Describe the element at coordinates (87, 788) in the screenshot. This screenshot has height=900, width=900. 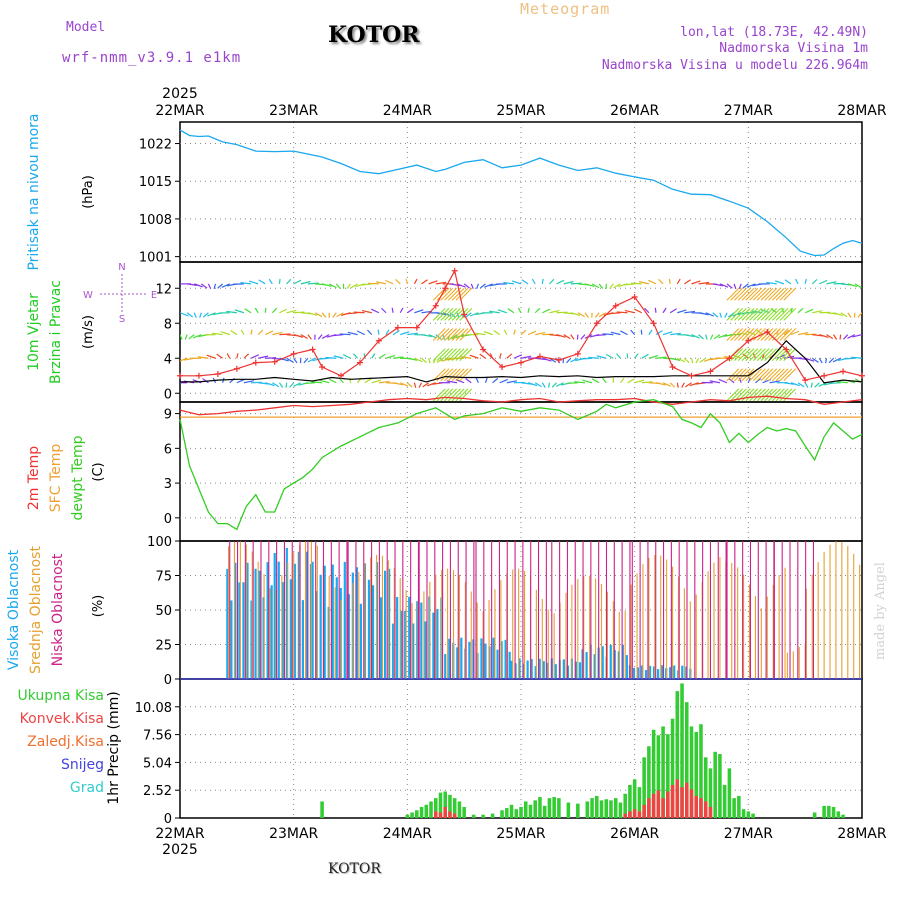
I see `precip-legend-4: Grad` at that location.